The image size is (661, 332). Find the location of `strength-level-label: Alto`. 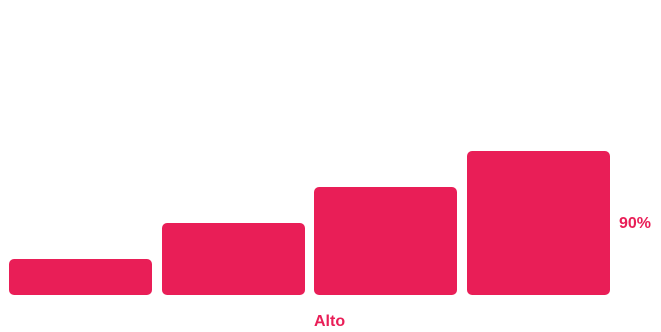

strength-level-label: Alto is located at coordinates (330, 321).